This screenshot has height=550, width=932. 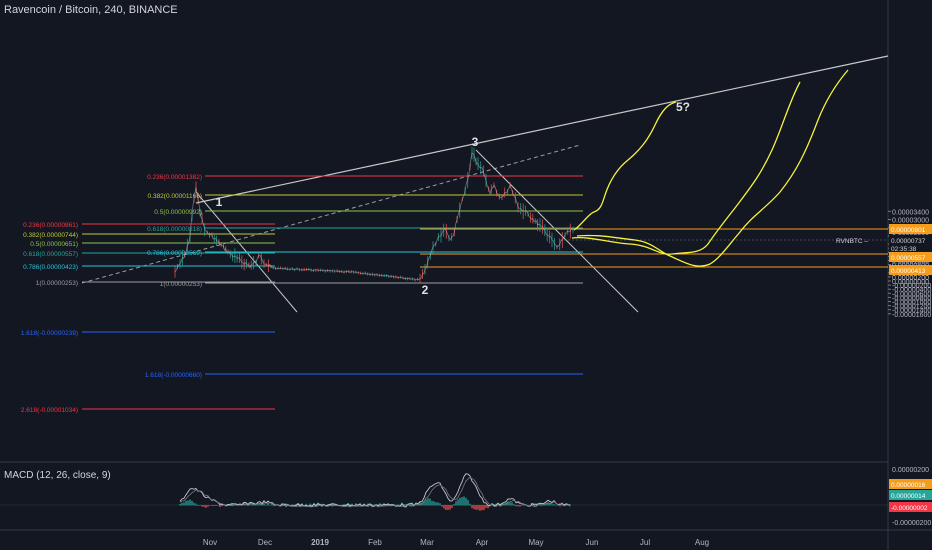 I want to click on macd-tag-label: 0.00000014, so click(x=908, y=496).